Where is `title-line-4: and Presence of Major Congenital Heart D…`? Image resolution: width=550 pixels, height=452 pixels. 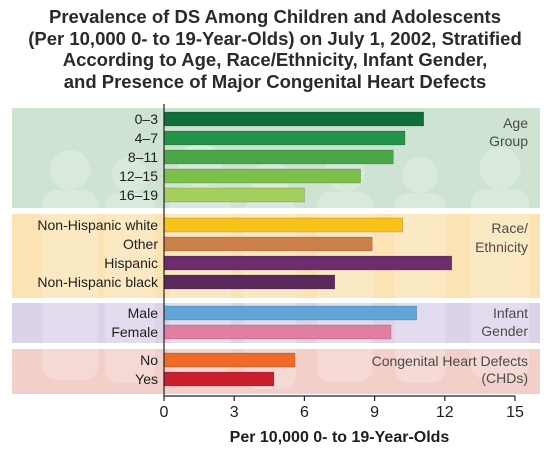
title-line-4: and Presence of Major Congenital Heart D… is located at coordinates (275, 81).